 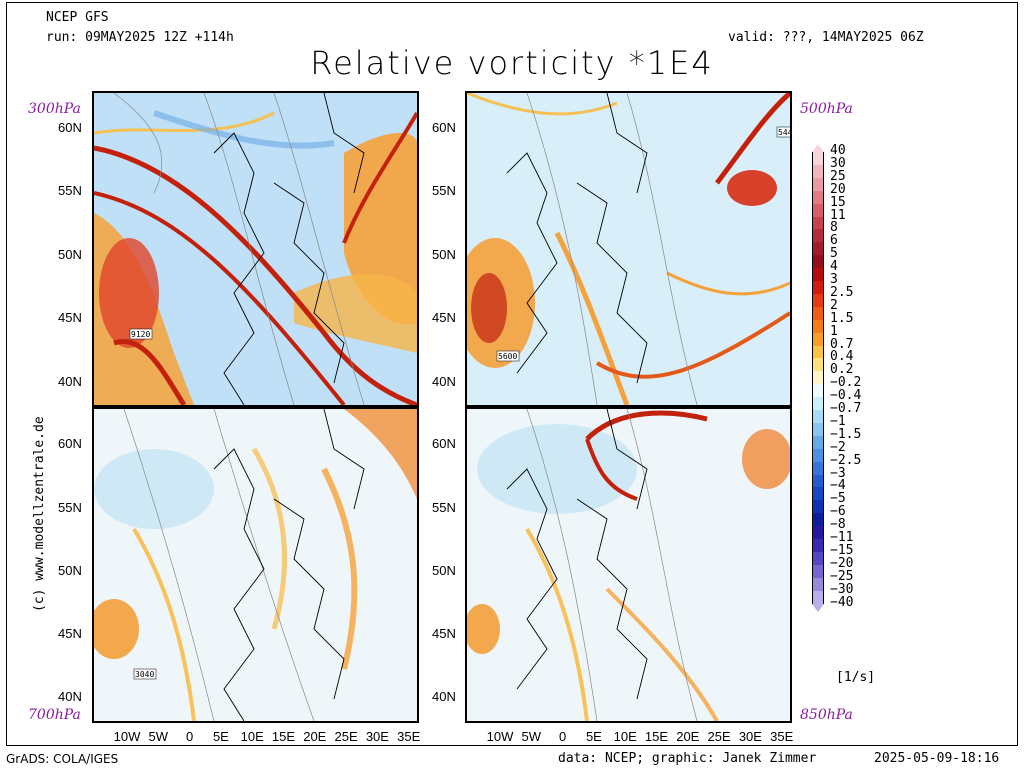 What do you see at coordinates (834, 254) in the screenshot?
I see `colorbar-label: 5` at bounding box center [834, 254].